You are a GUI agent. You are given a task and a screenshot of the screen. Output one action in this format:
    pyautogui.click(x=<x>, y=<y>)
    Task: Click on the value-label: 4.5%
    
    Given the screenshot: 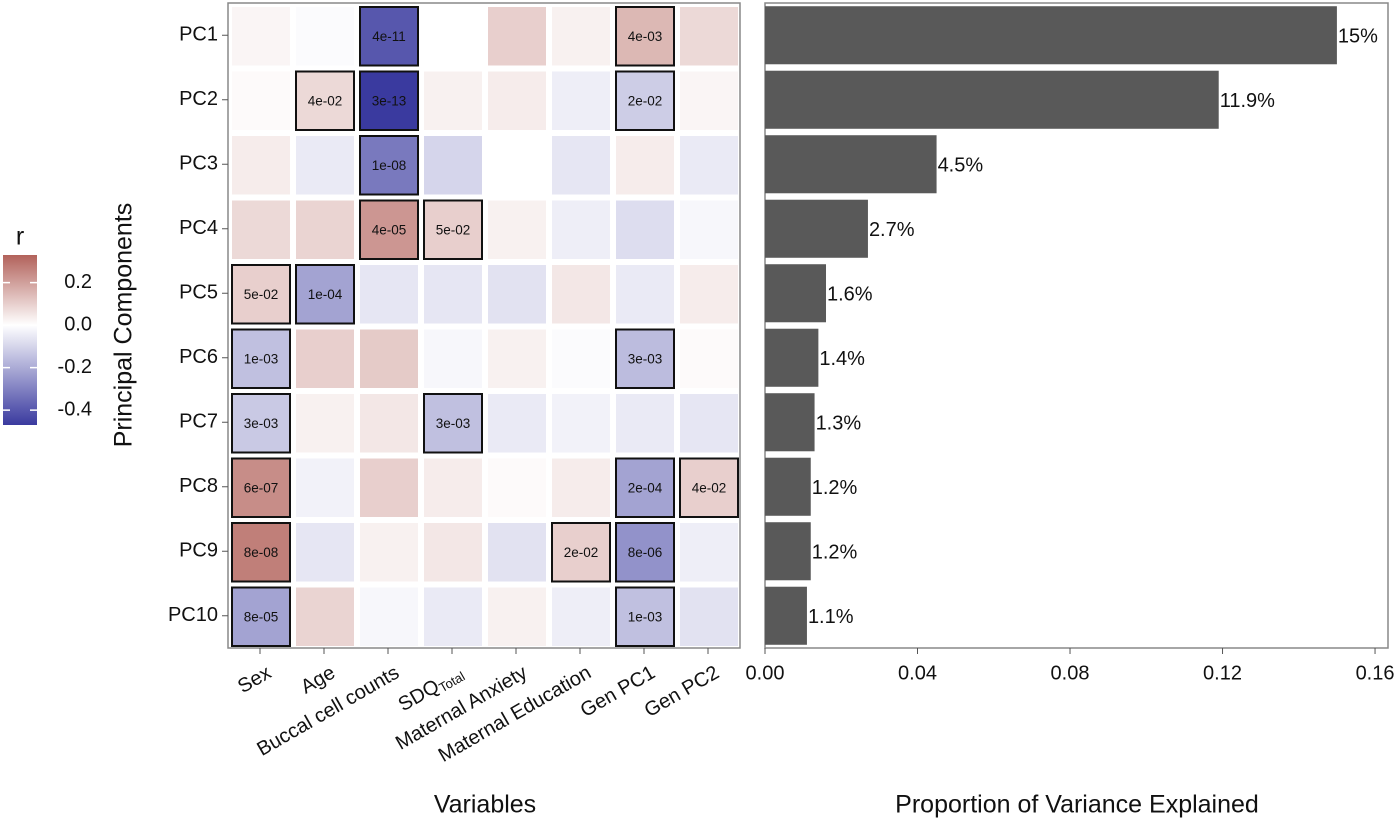 What is the action you would take?
    pyautogui.click(x=961, y=166)
    